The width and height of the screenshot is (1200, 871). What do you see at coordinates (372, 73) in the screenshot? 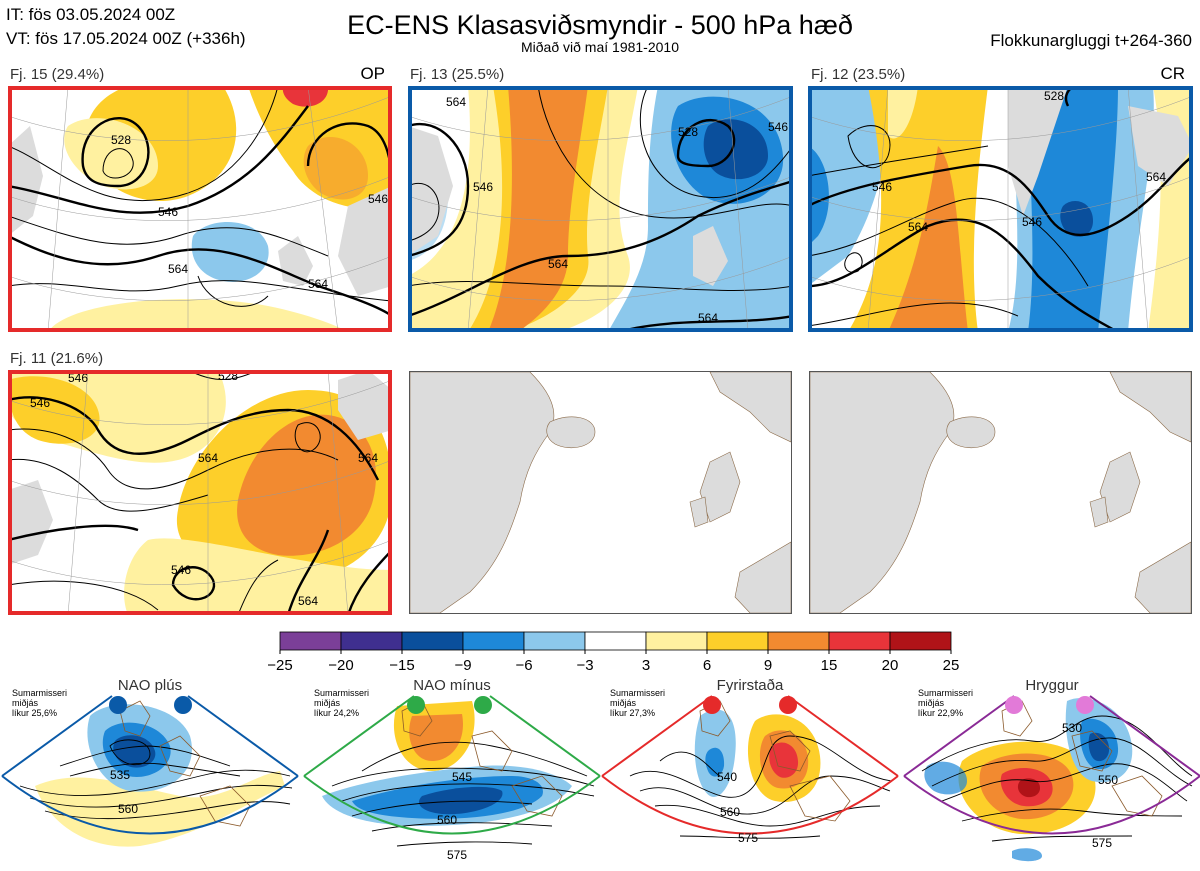
I see `cluster-tag-1: OP` at bounding box center [372, 73].